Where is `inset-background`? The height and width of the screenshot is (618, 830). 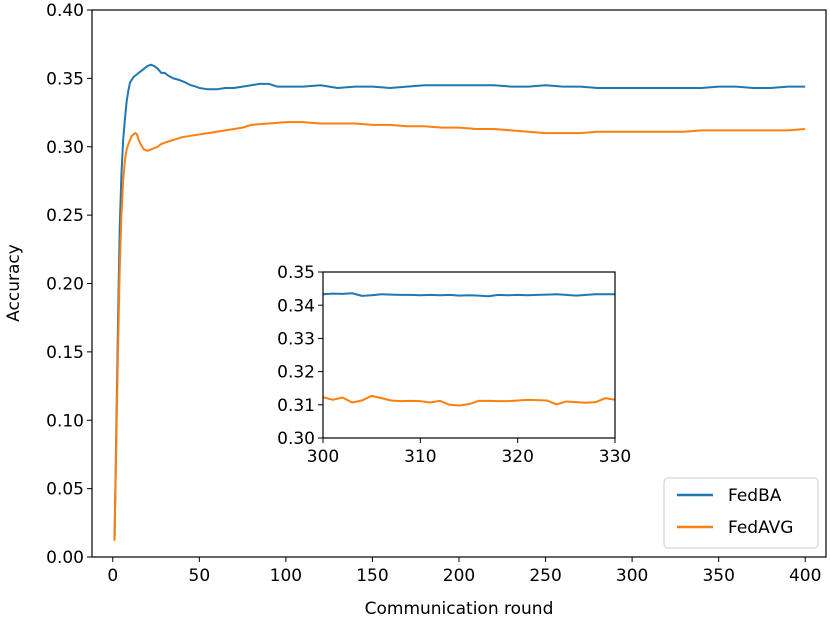 inset-background is located at coordinates (469, 355).